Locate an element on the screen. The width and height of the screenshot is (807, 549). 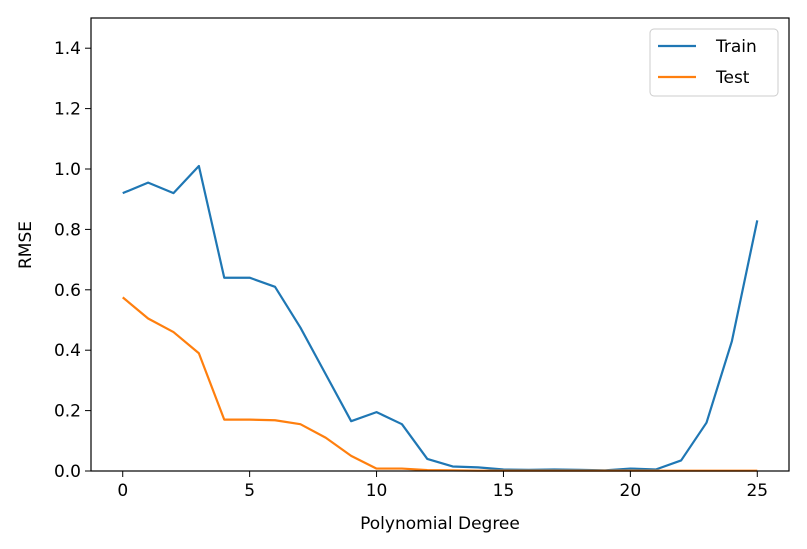
legend-box is located at coordinates (714, 62).